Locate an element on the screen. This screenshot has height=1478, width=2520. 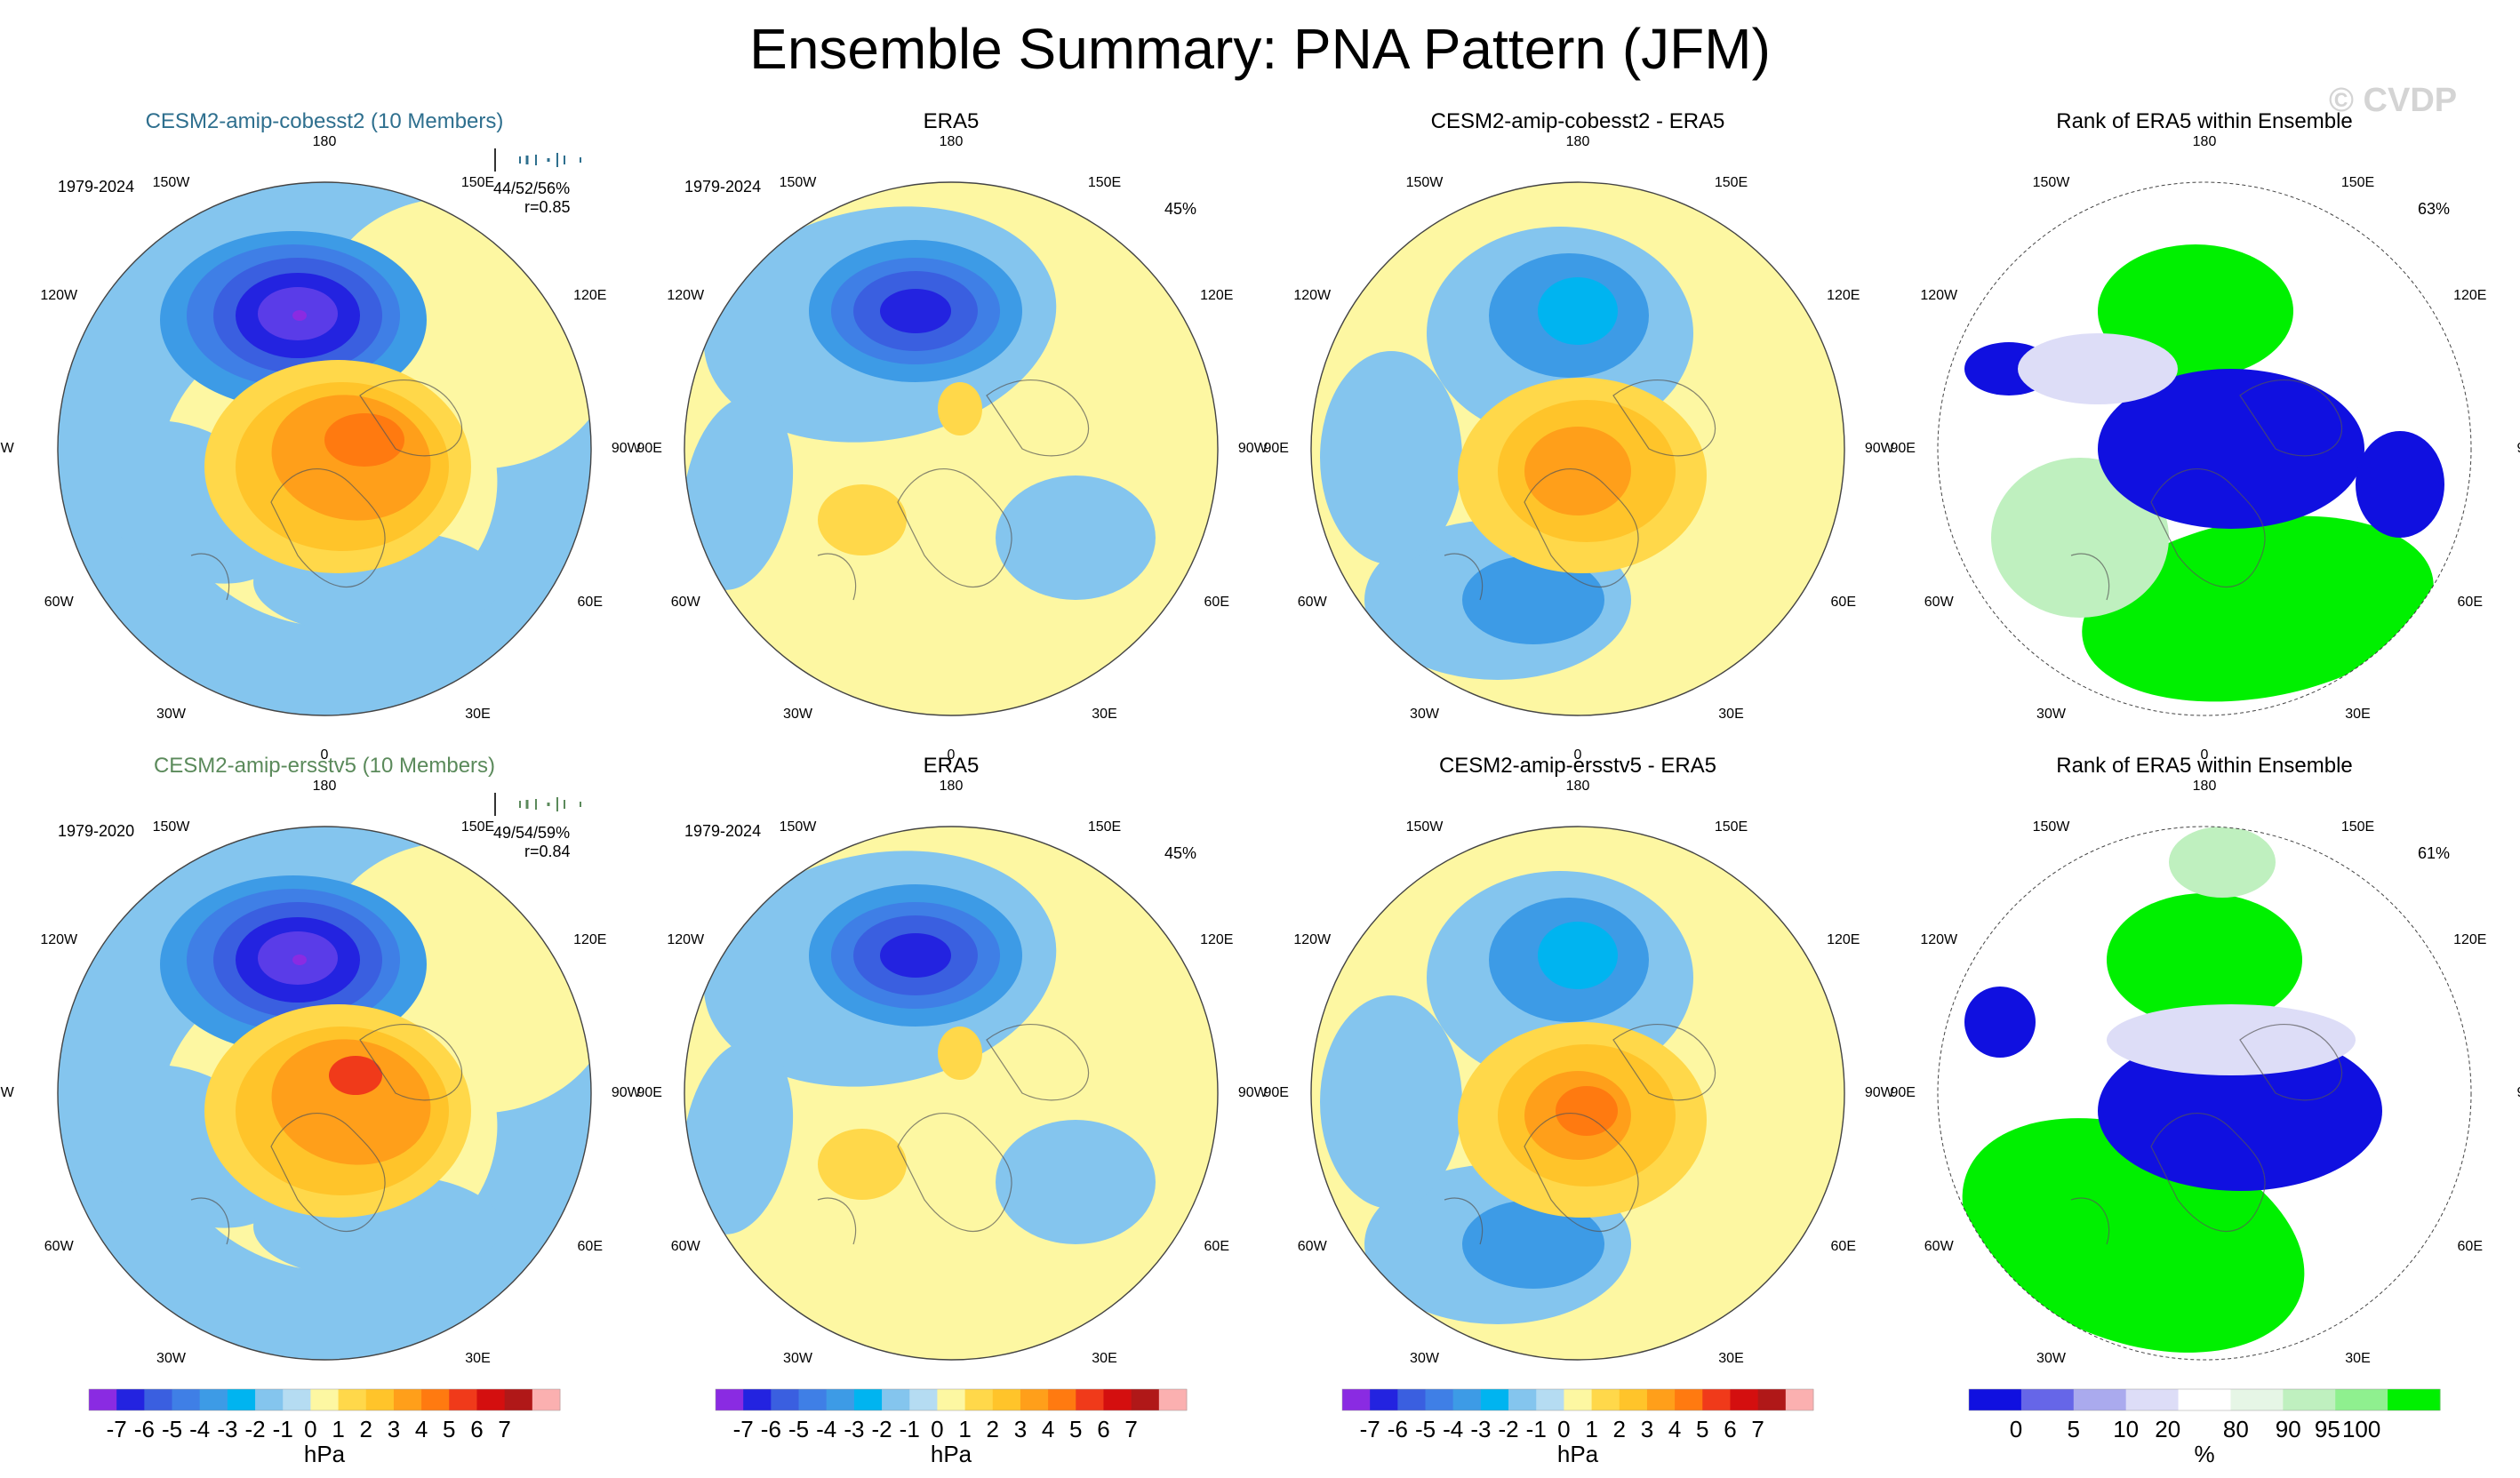
colorbar-tick-90: 90 is located at coordinates (2288, 1429).